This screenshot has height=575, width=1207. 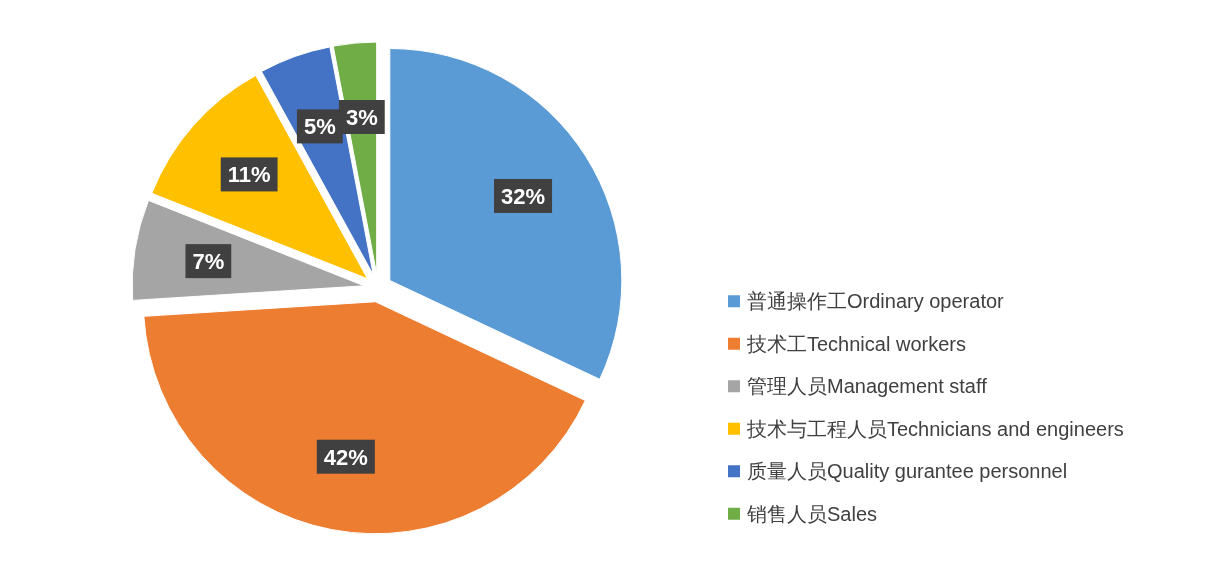 I want to click on data-label: 7%, so click(x=208, y=262).